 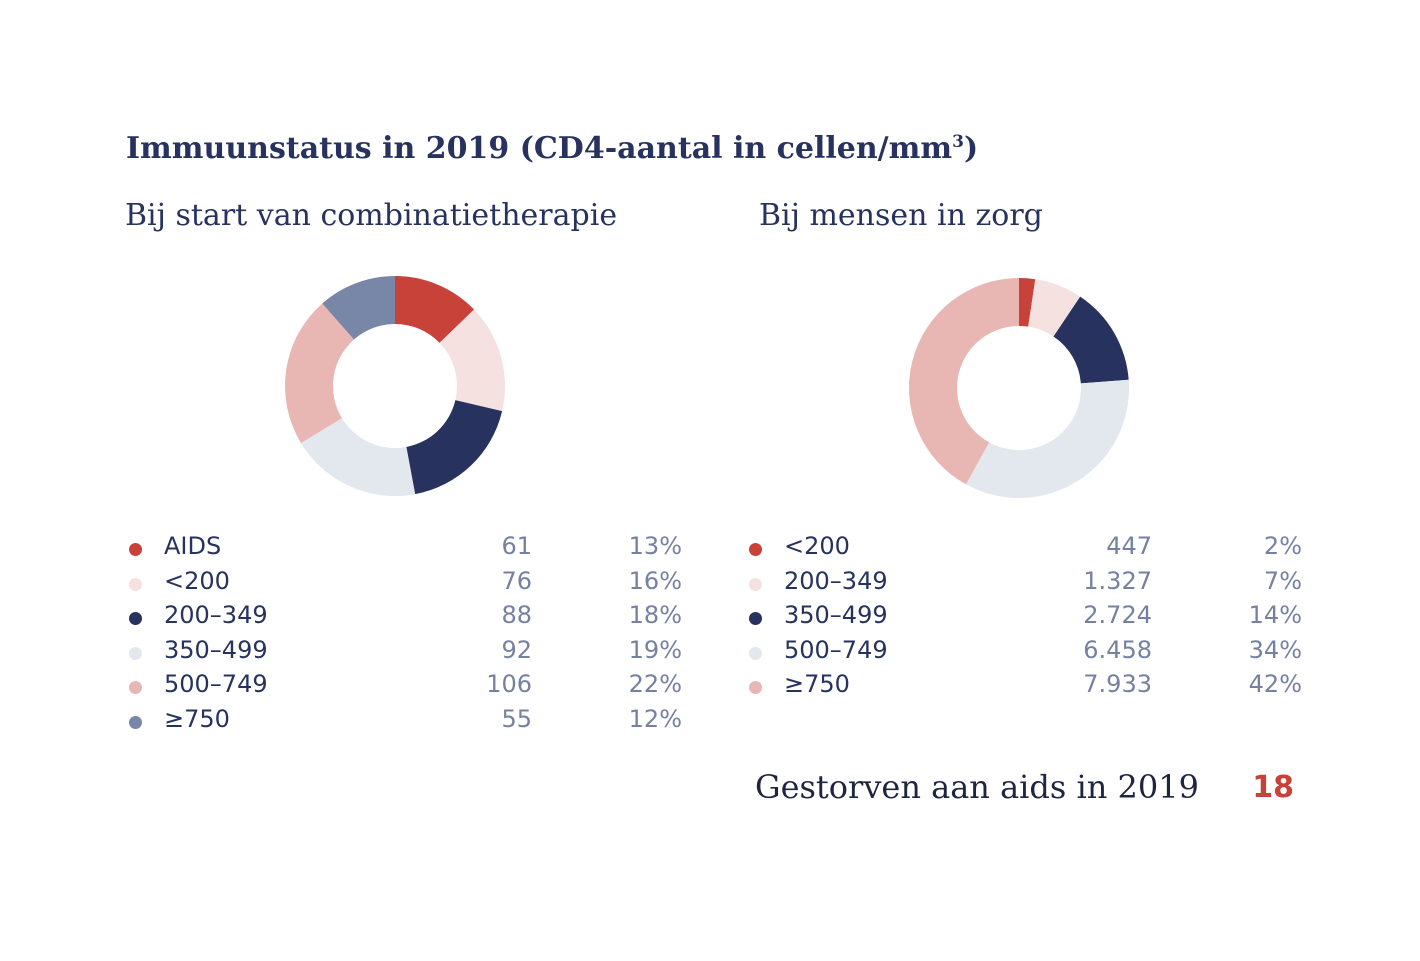 I want to click on title-close: ), so click(x=971, y=148).